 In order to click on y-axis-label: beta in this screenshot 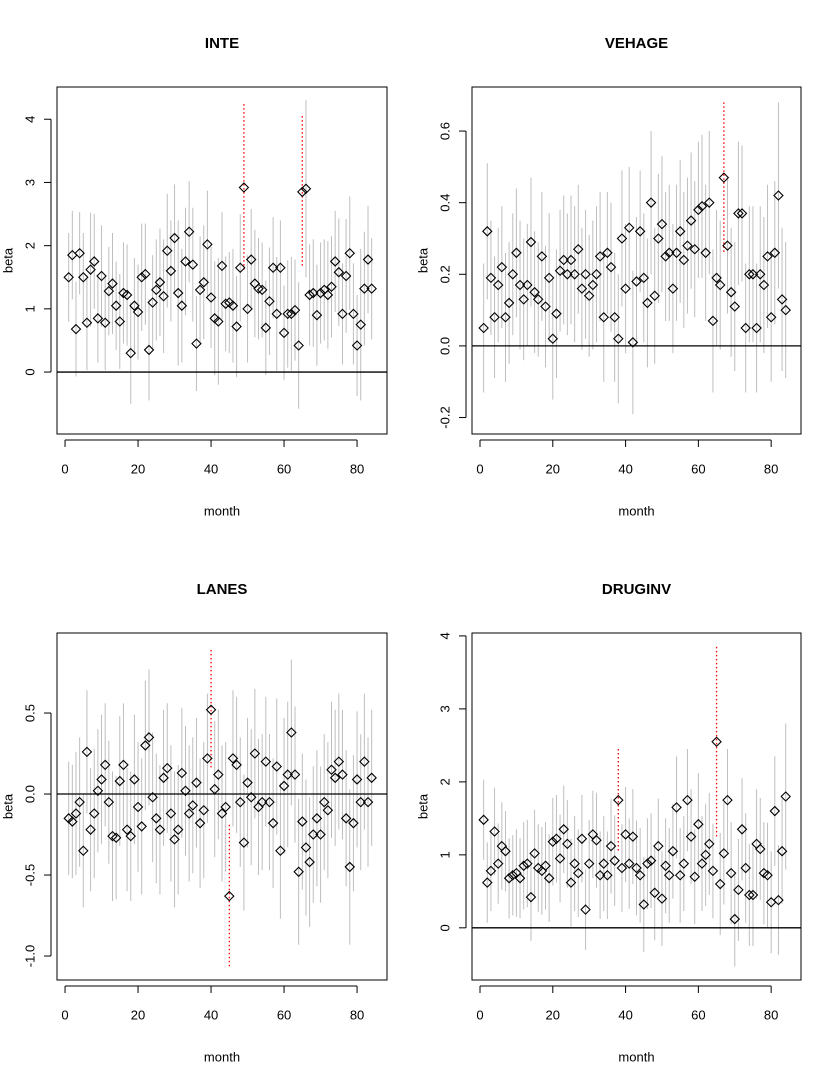, I will do `click(422, 806)`.